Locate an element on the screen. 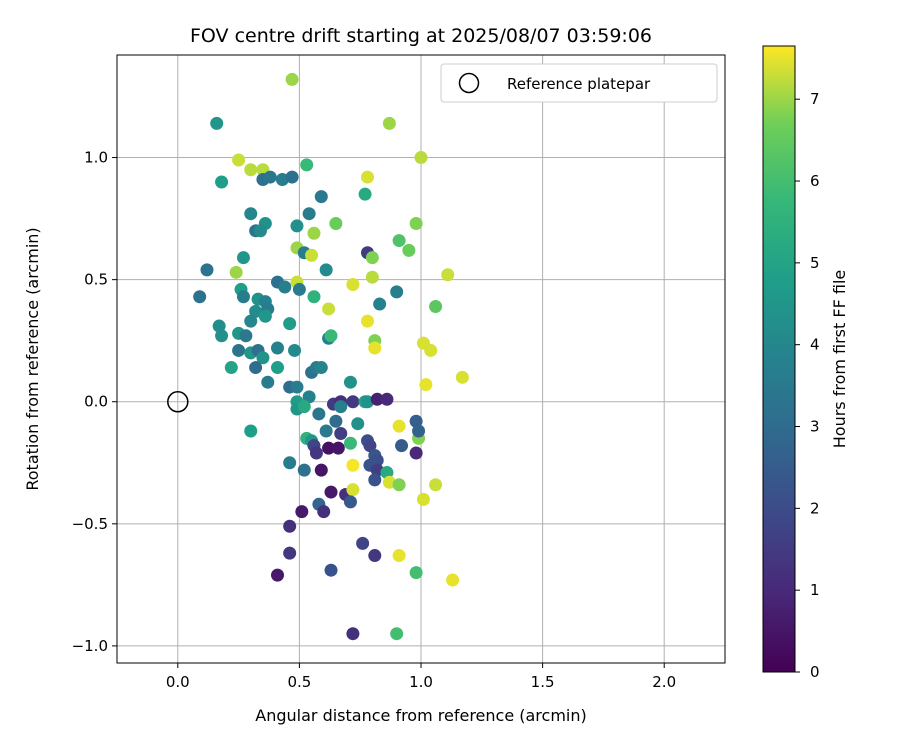  y-axis-label: Rotation from reference (arcmin) is located at coordinates (32, 358).